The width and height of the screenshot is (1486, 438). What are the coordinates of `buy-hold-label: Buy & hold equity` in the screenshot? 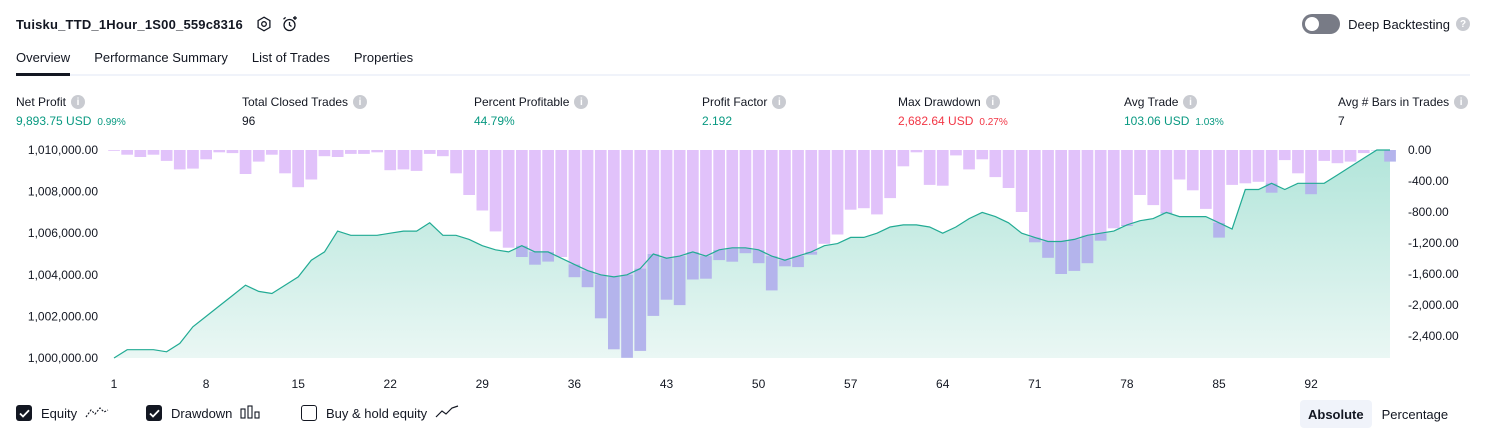 It's located at (377, 413).